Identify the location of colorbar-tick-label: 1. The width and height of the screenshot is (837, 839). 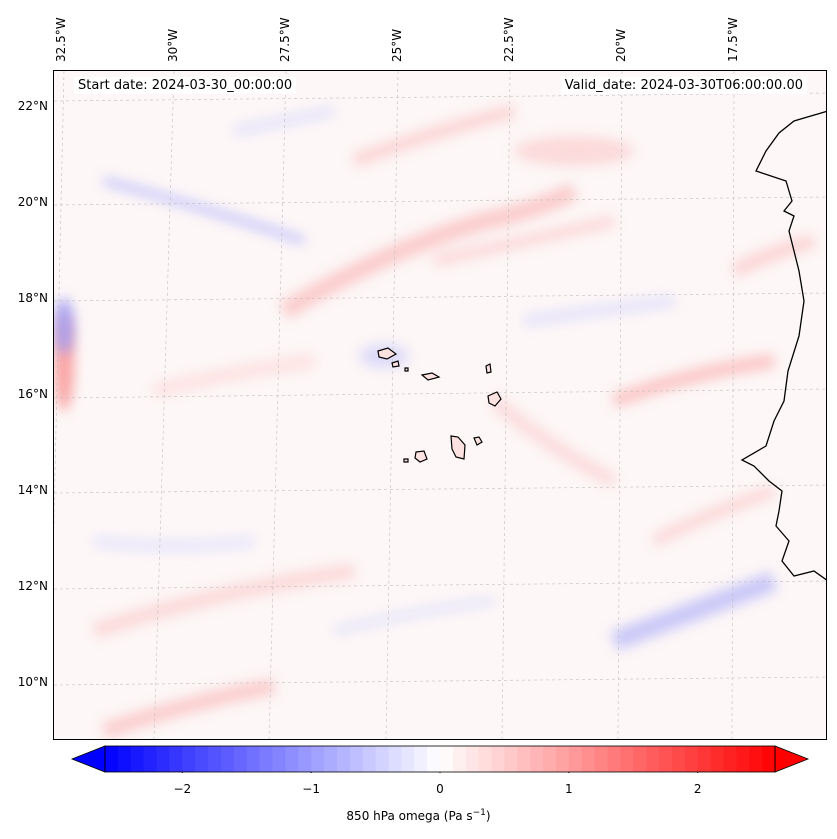
(569, 789).